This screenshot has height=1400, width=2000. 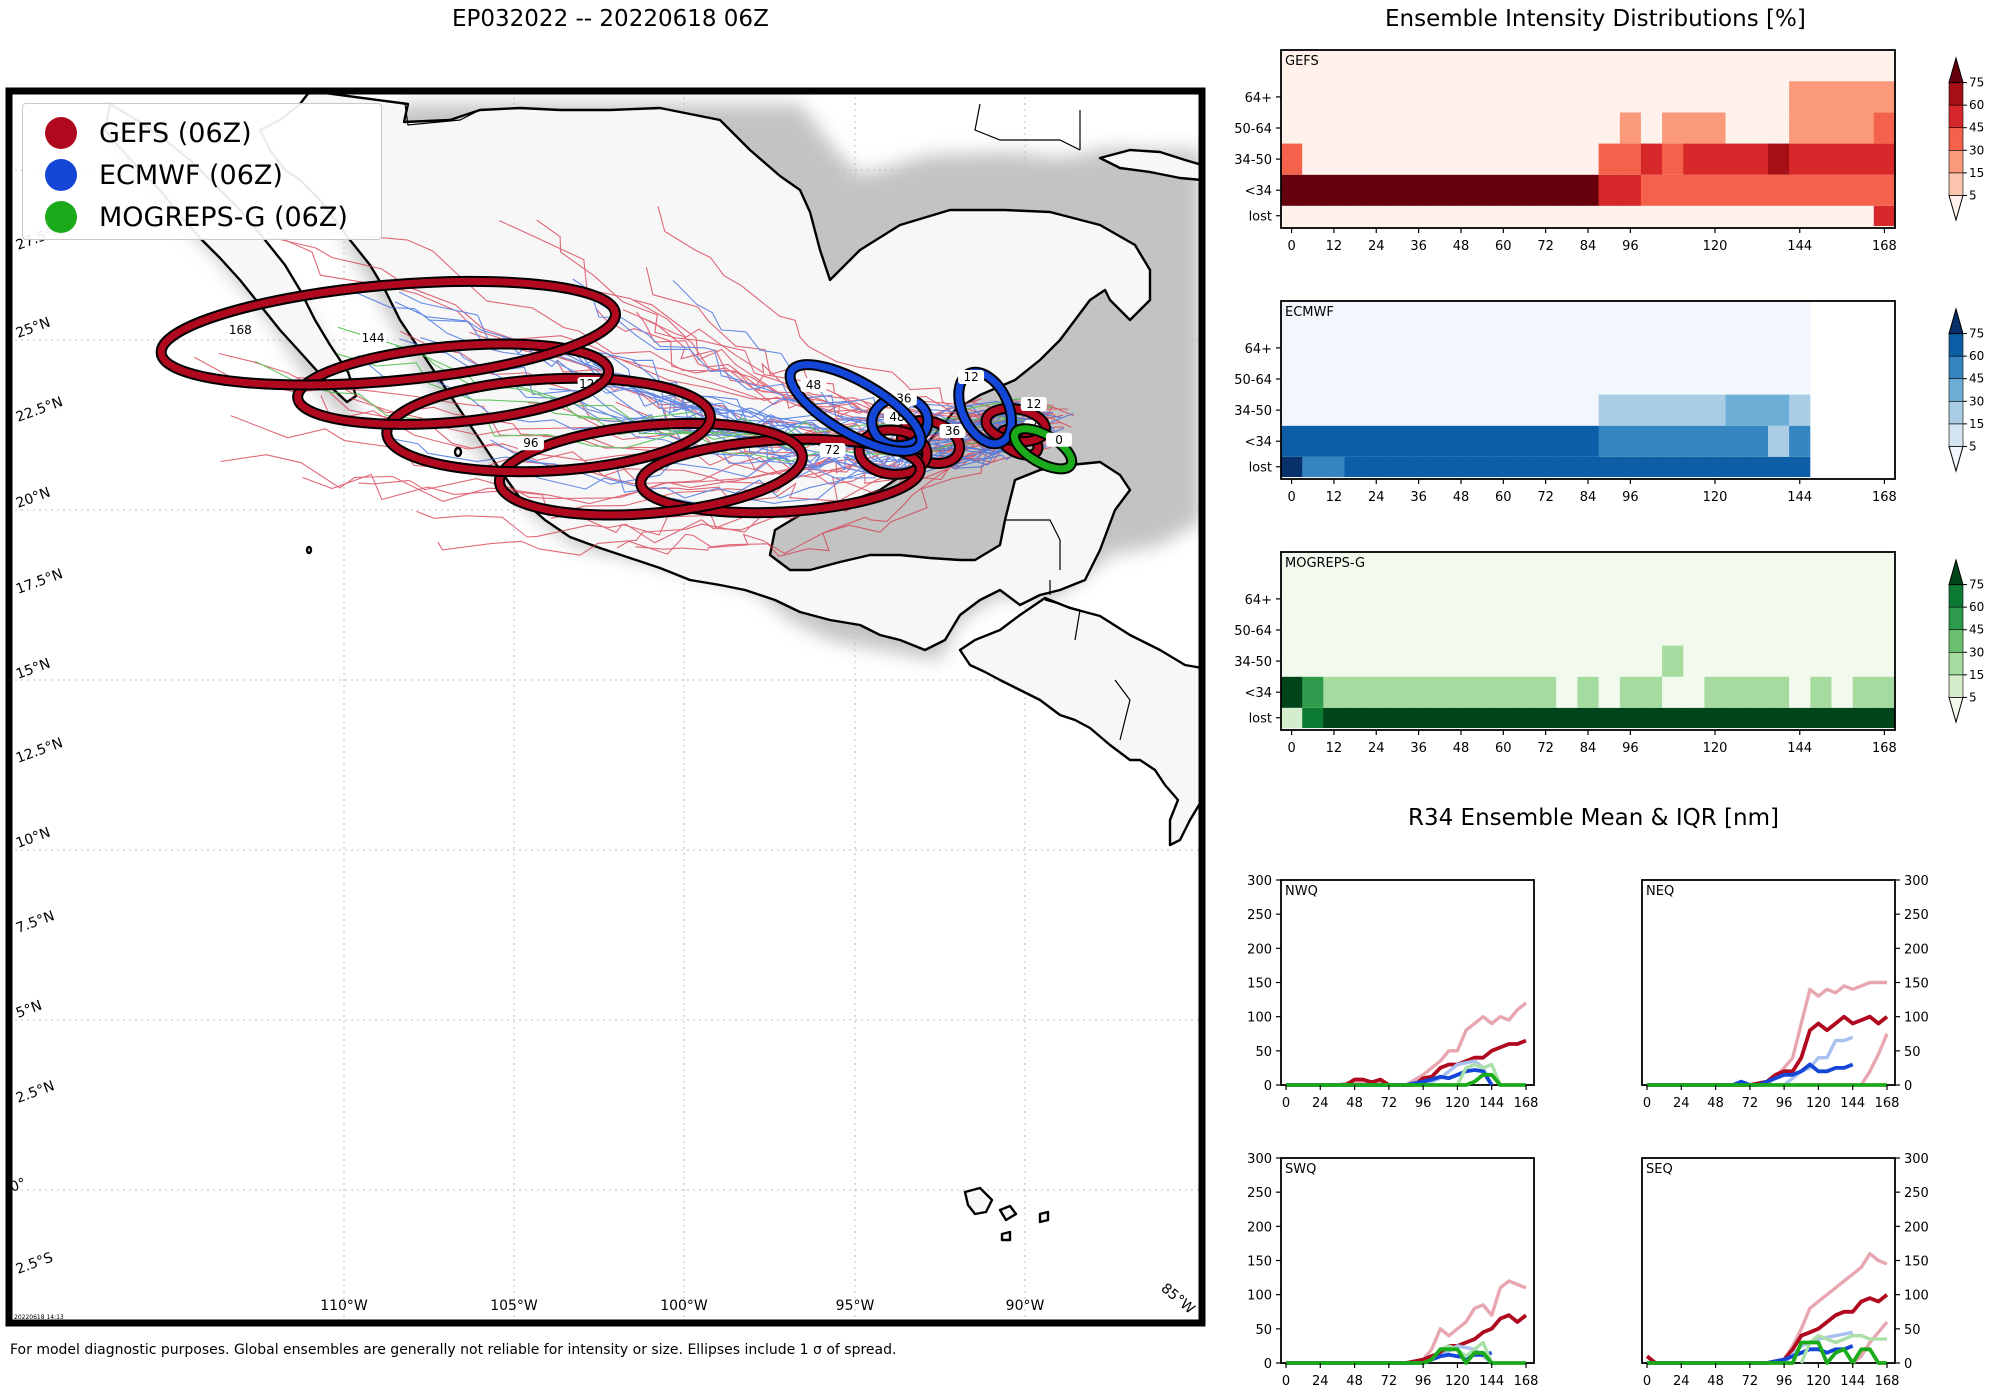 I want to click on y-tick-label: lost, so click(x=1260, y=719).